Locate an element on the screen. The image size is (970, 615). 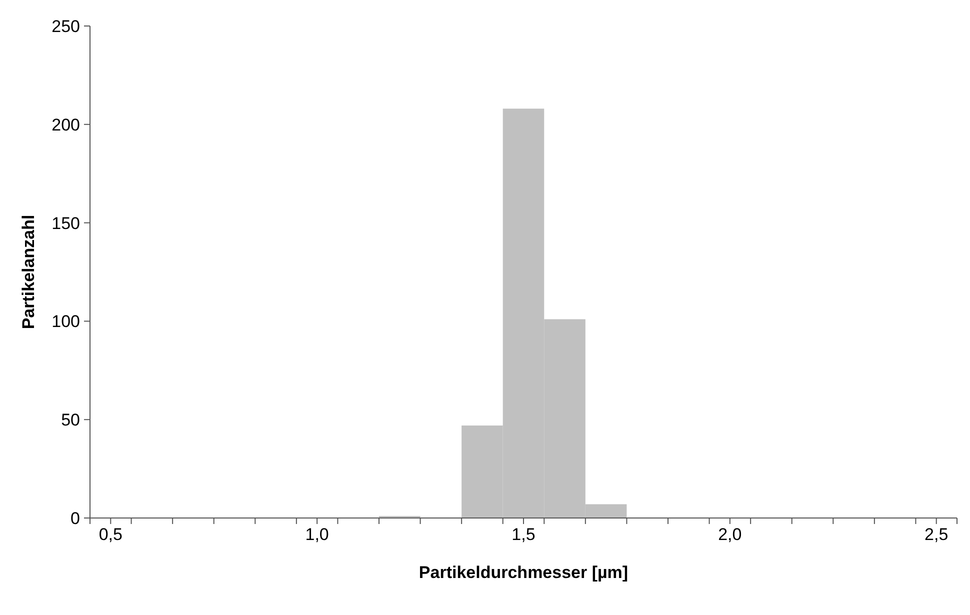
y-tick-label: 50 is located at coordinates (70, 420).